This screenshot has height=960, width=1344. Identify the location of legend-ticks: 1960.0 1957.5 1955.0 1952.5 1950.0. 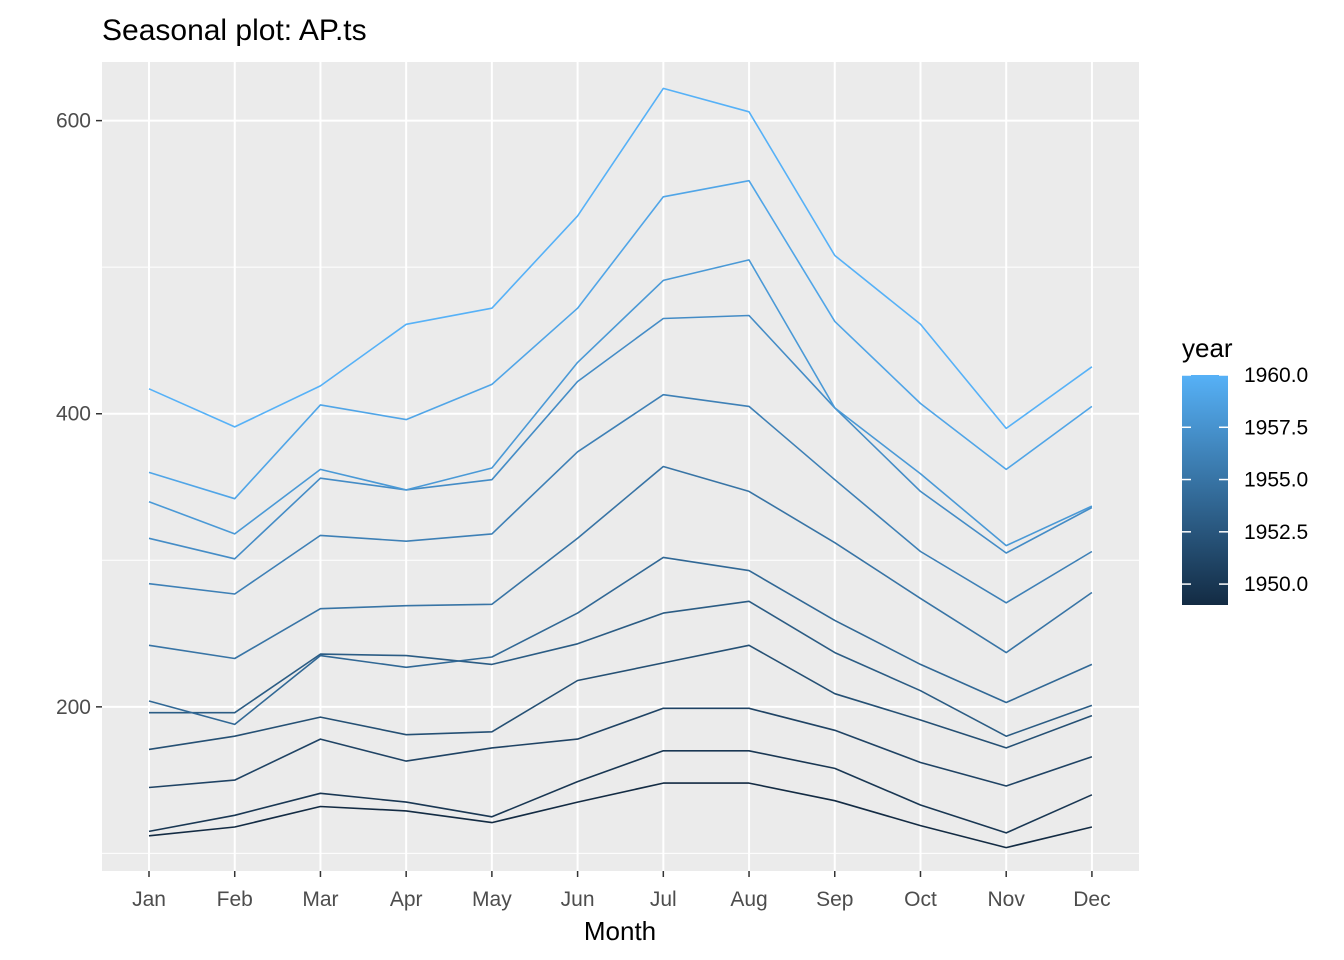
(1245, 480).